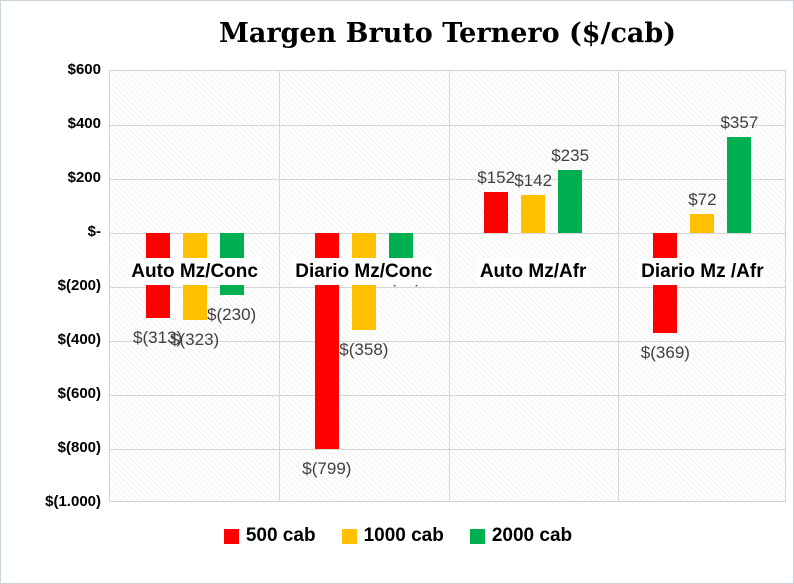  Describe the element at coordinates (79, 339) in the screenshot. I see `y-axis-tick-label: $(400)` at that location.